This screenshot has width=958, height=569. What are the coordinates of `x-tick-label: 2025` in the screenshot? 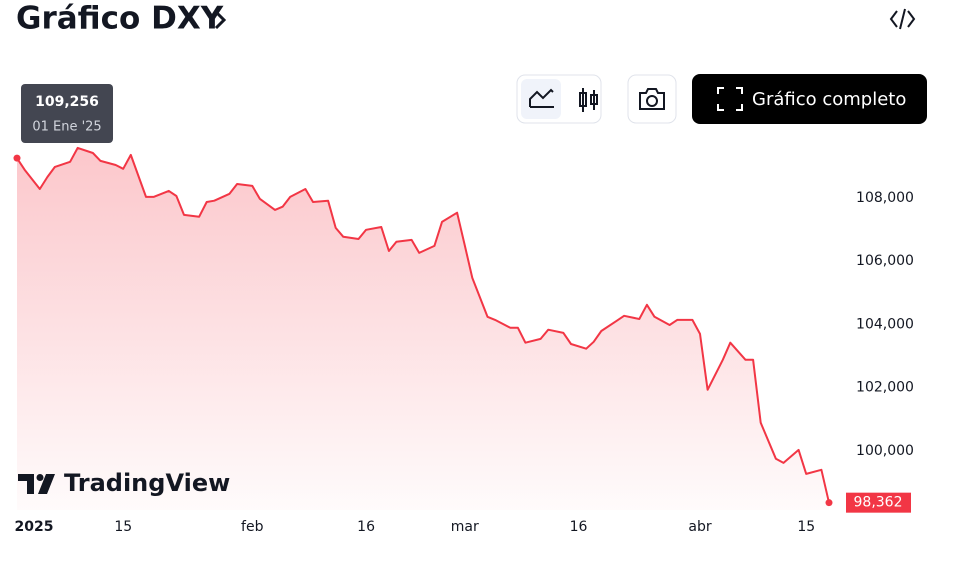 It's located at (34, 527).